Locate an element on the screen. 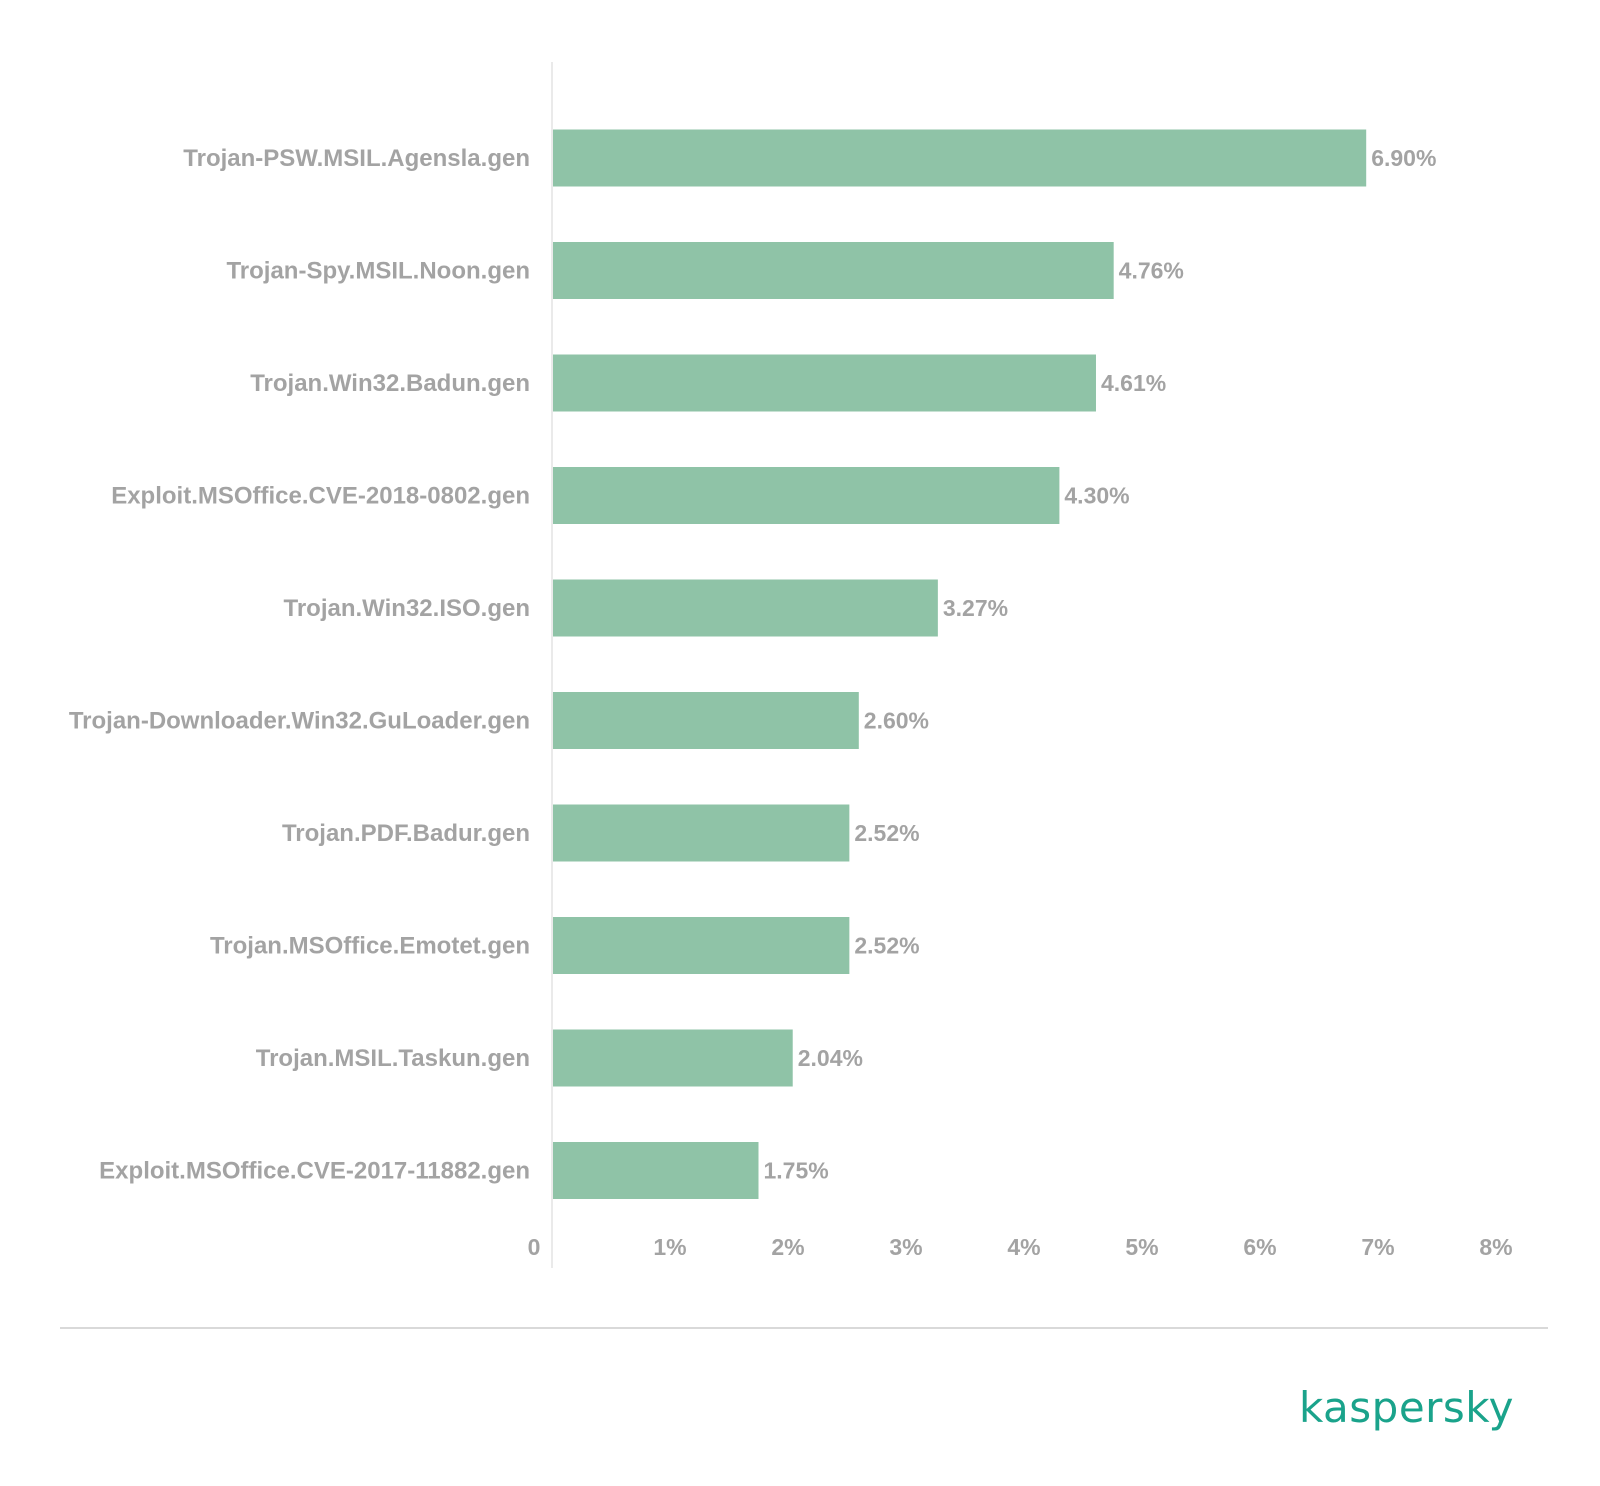  value-label: 2.04% is located at coordinates (830, 1058).